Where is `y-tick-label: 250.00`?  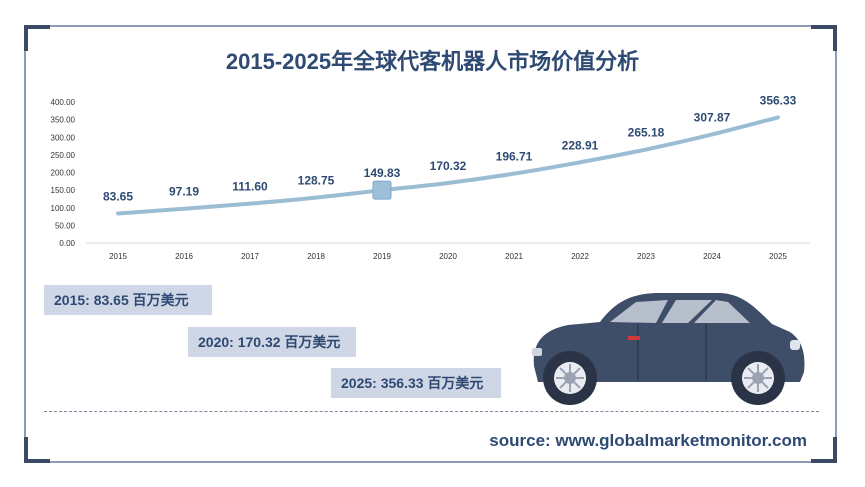
y-tick-label: 250.00 is located at coordinates (63, 155).